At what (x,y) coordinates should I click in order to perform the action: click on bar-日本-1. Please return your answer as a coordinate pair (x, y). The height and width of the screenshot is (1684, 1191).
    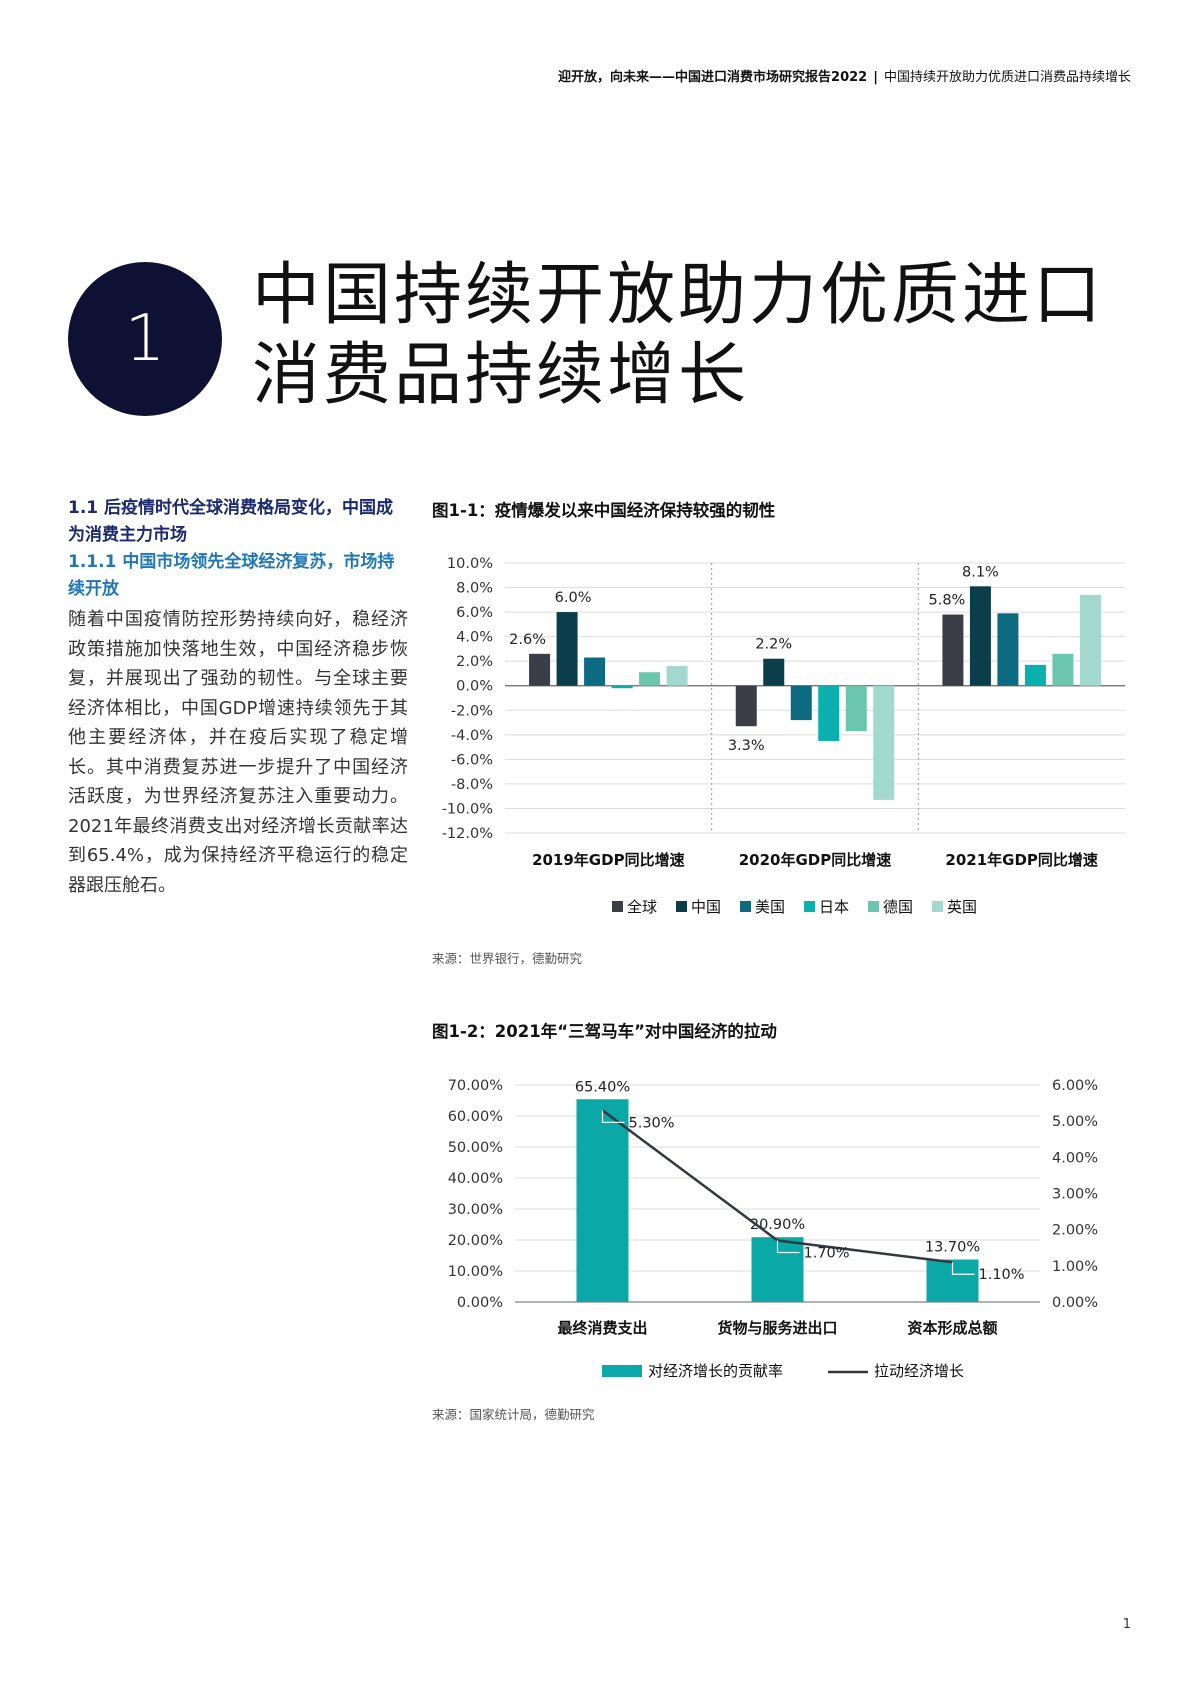
    Looking at the image, I should click on (829, 713).